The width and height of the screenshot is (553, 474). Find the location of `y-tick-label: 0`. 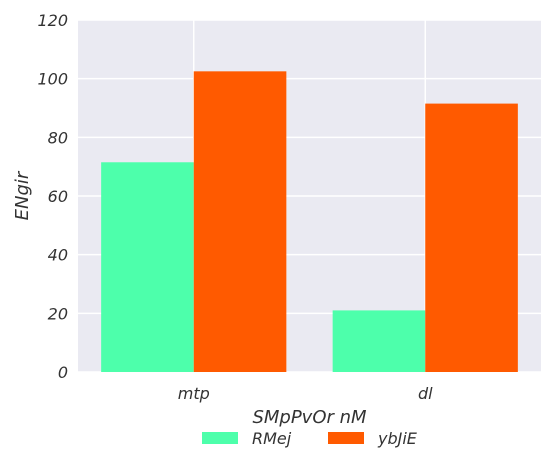

y-tick-label: 0 is located at coordinates (63, 372).